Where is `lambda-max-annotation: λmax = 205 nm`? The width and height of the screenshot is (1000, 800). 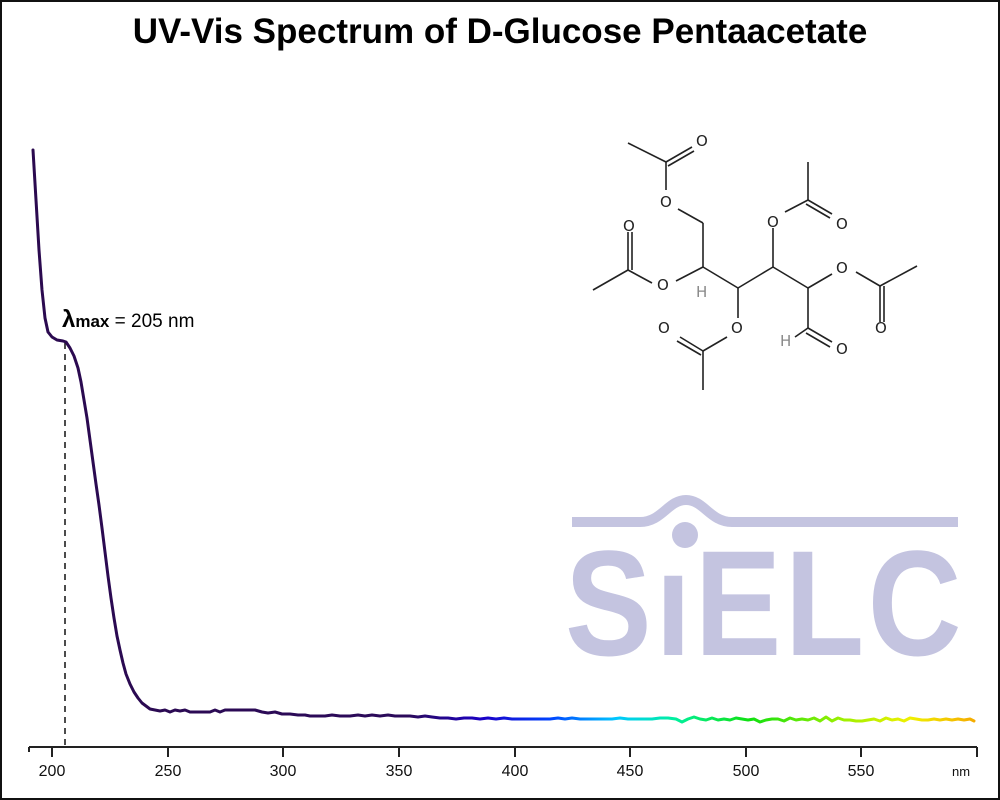
lambda-max-annotation: λmax = 205 nm is located at coordinates (128, 320).